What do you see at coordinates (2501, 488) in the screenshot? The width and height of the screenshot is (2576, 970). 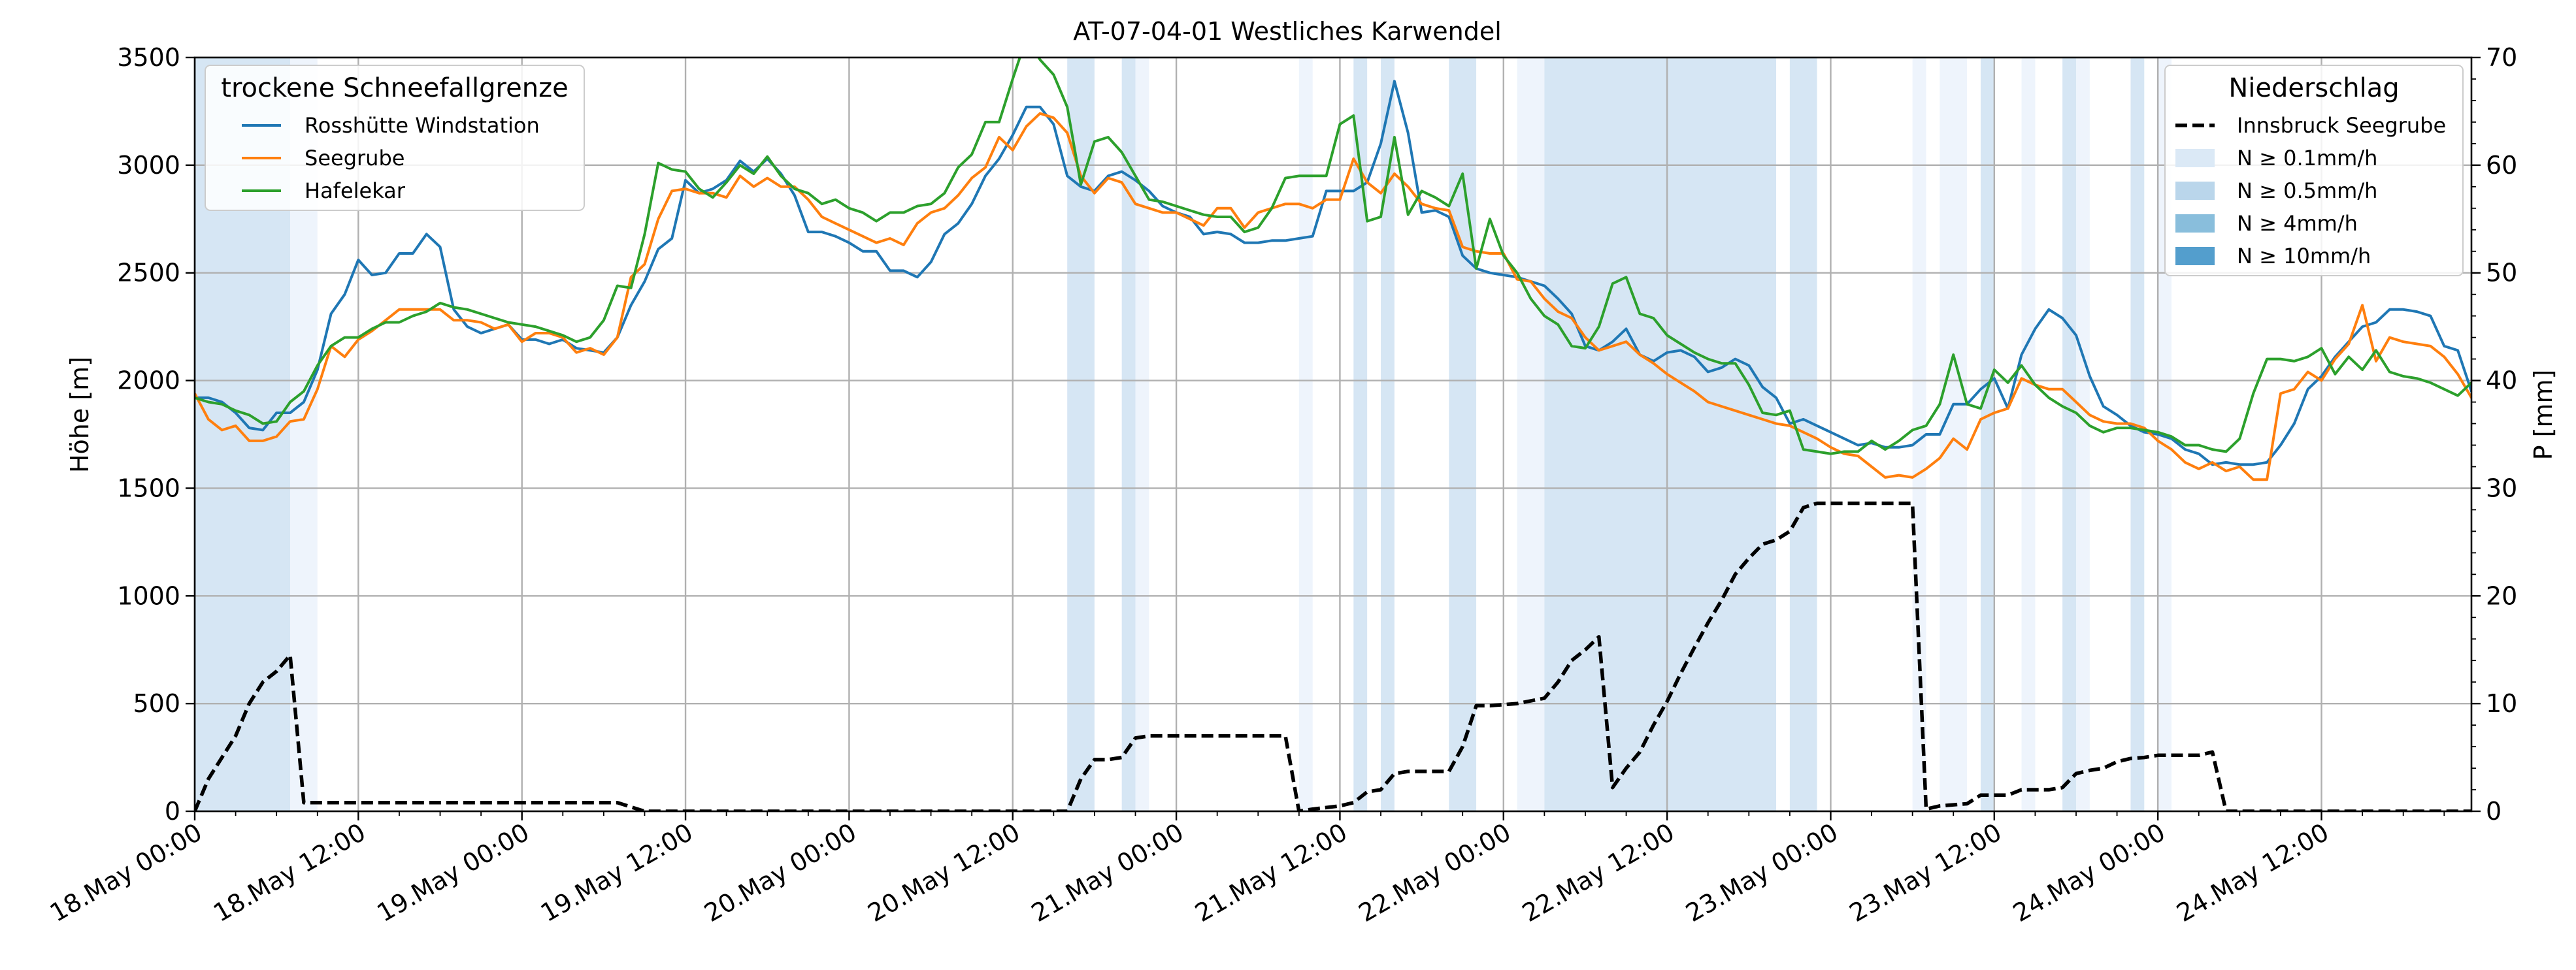 I see `y-tick-label-right: 30` at bounding box center [2501, 488].